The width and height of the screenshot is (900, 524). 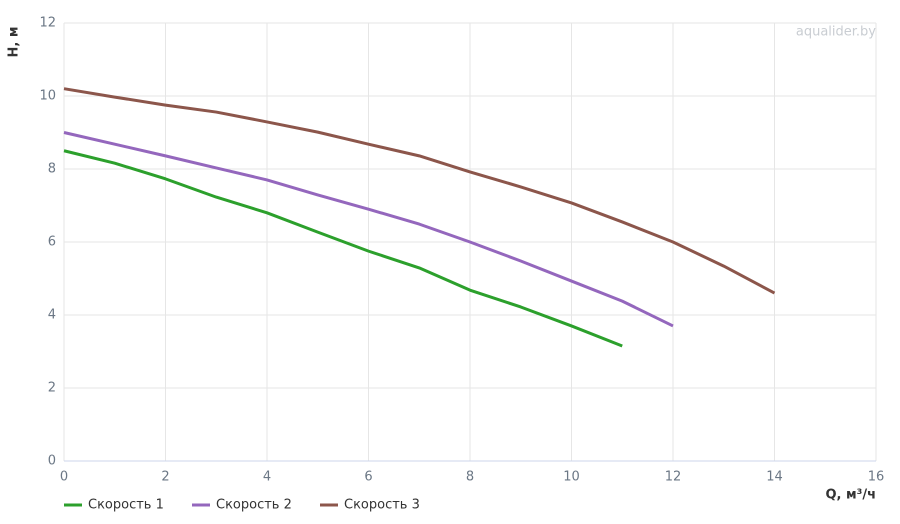 What do you see at coordinates (368, 477) in the screenshot?
I see `x-tick-label: 6` at bounding box center [368, 477].